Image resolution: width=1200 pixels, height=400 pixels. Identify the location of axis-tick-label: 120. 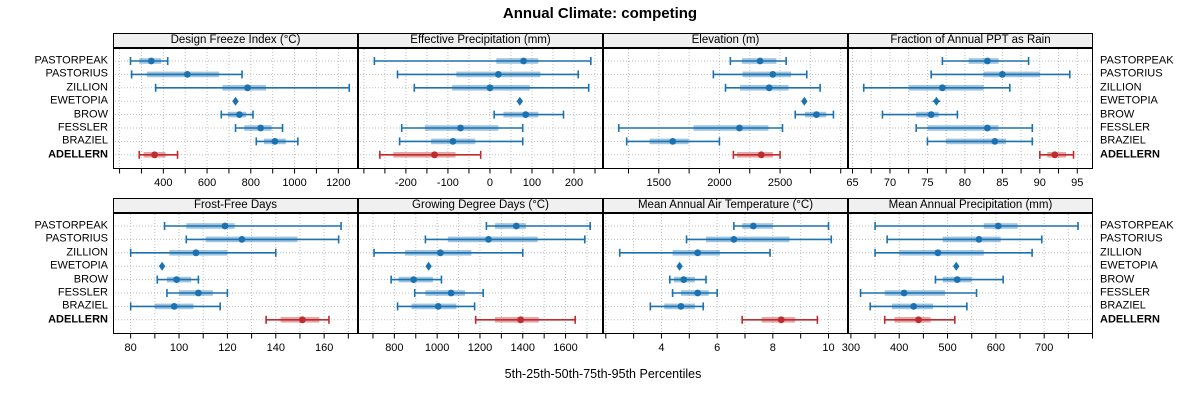
(227, 348).